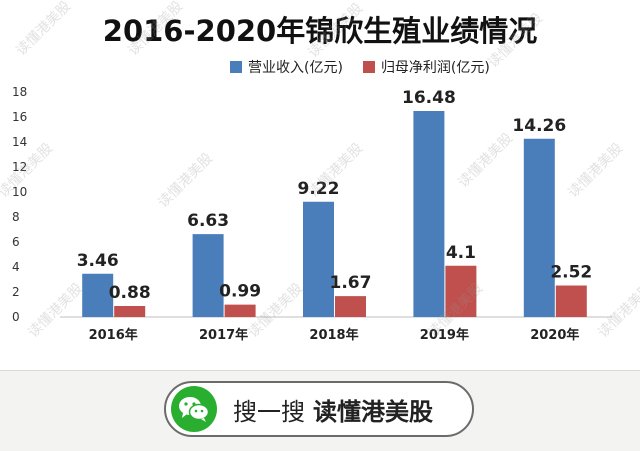  Describe the element at coordinates (461, 253) in the screenshot. I see `data-label-profit: 4.1` at that location.